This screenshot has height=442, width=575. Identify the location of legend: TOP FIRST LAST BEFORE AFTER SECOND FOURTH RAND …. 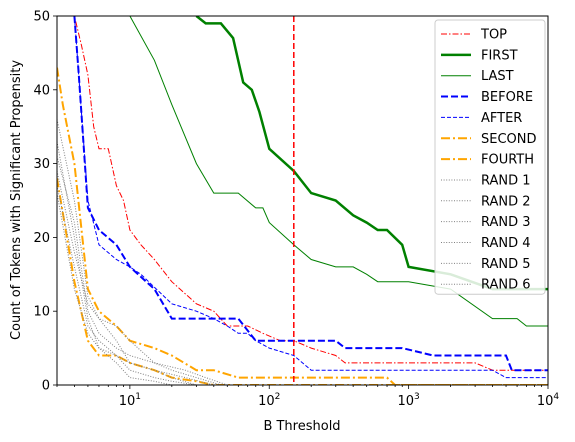
(490, 157).